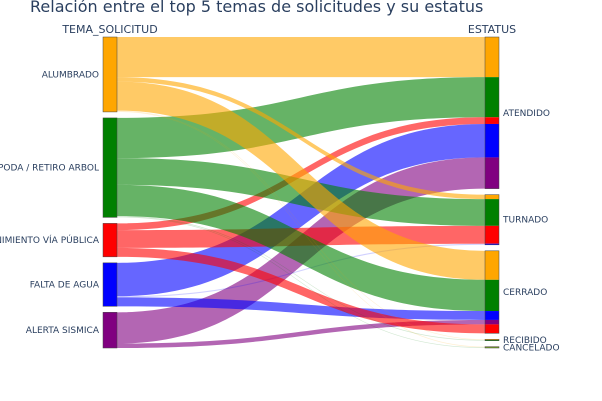 This screenshot has width=602, height=401. Describe the element at coordinates (70, 75) in the screenshot. I see `source-node-label: ALUMBRADO` at that location.